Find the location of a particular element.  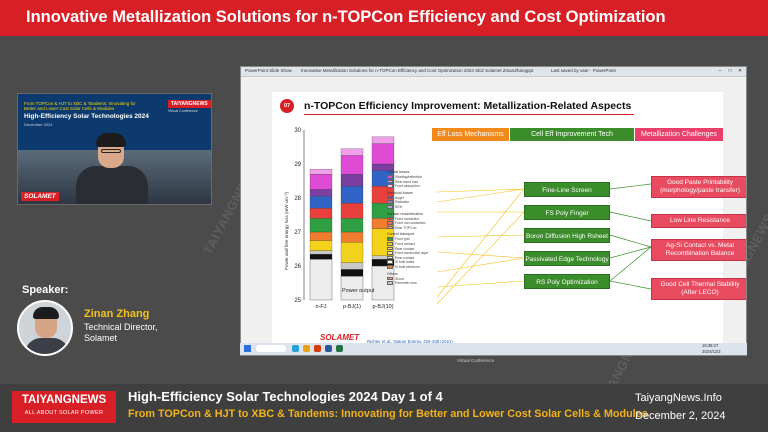

legend-label: Front grid is located at coordinates (402, 239).